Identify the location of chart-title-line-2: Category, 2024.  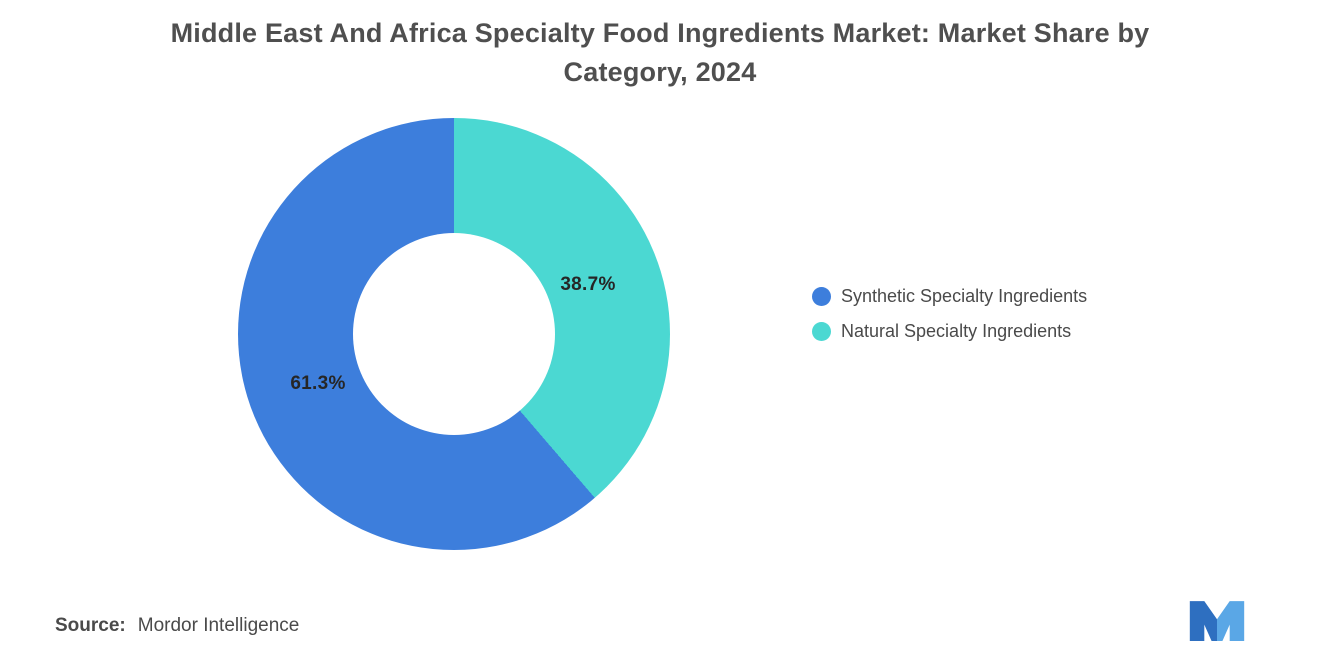
(660, 72).